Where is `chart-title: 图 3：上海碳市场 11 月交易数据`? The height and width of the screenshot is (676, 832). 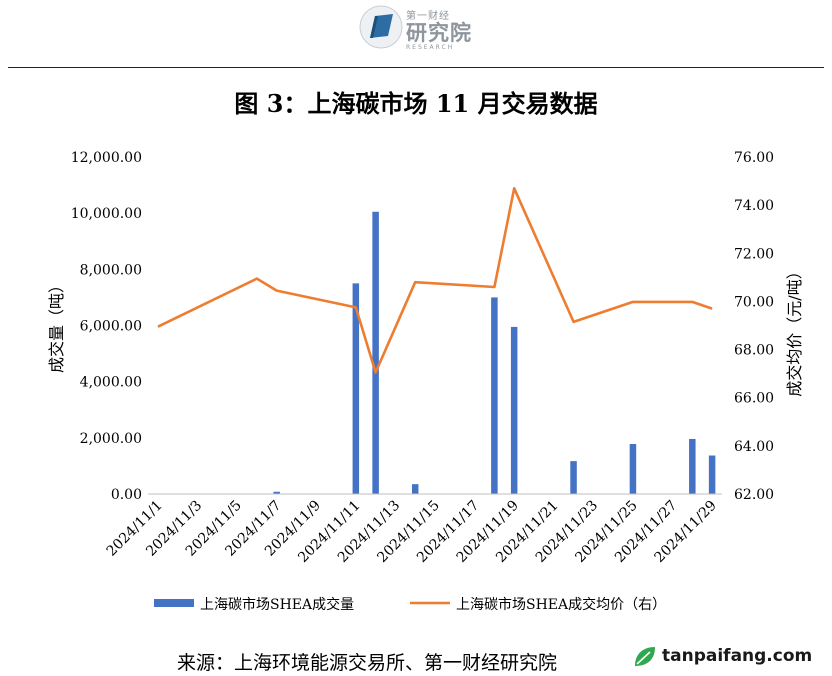 chart-title: 图 3：上海碳市场 11 月交易数据 is located at coordinates (416, 103).